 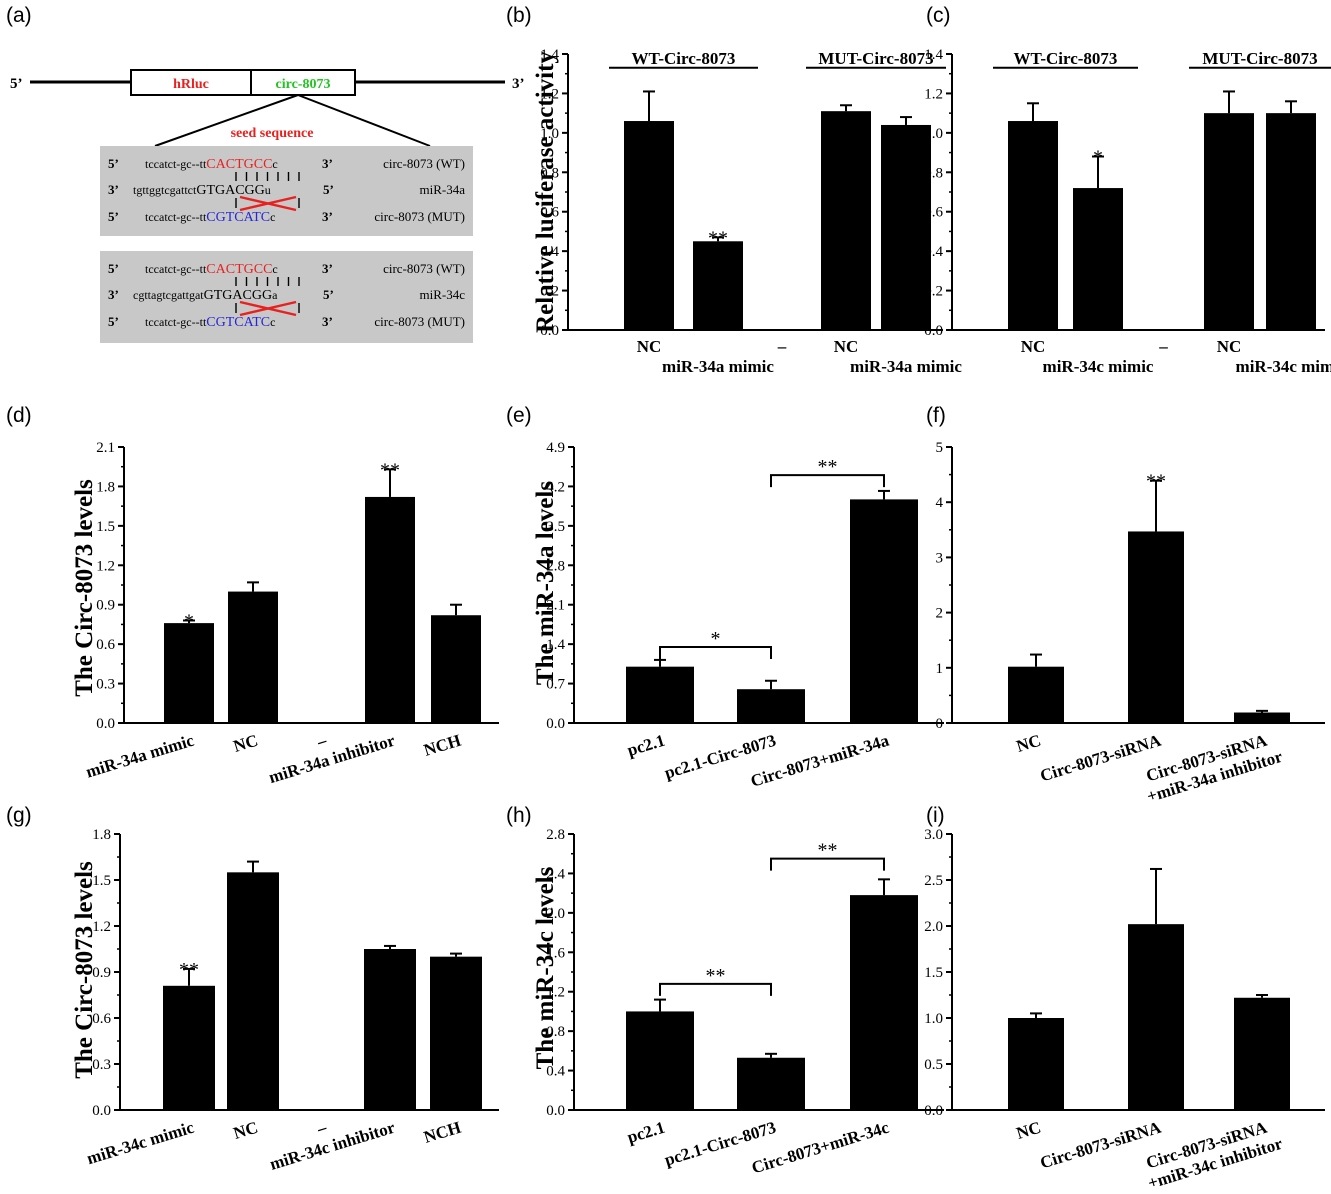 What do you see at coordinates (424, 268) in the screenshot?
I see `box2-row-0-name: circ-8073 (WT)` at bounding box center [424, 268].